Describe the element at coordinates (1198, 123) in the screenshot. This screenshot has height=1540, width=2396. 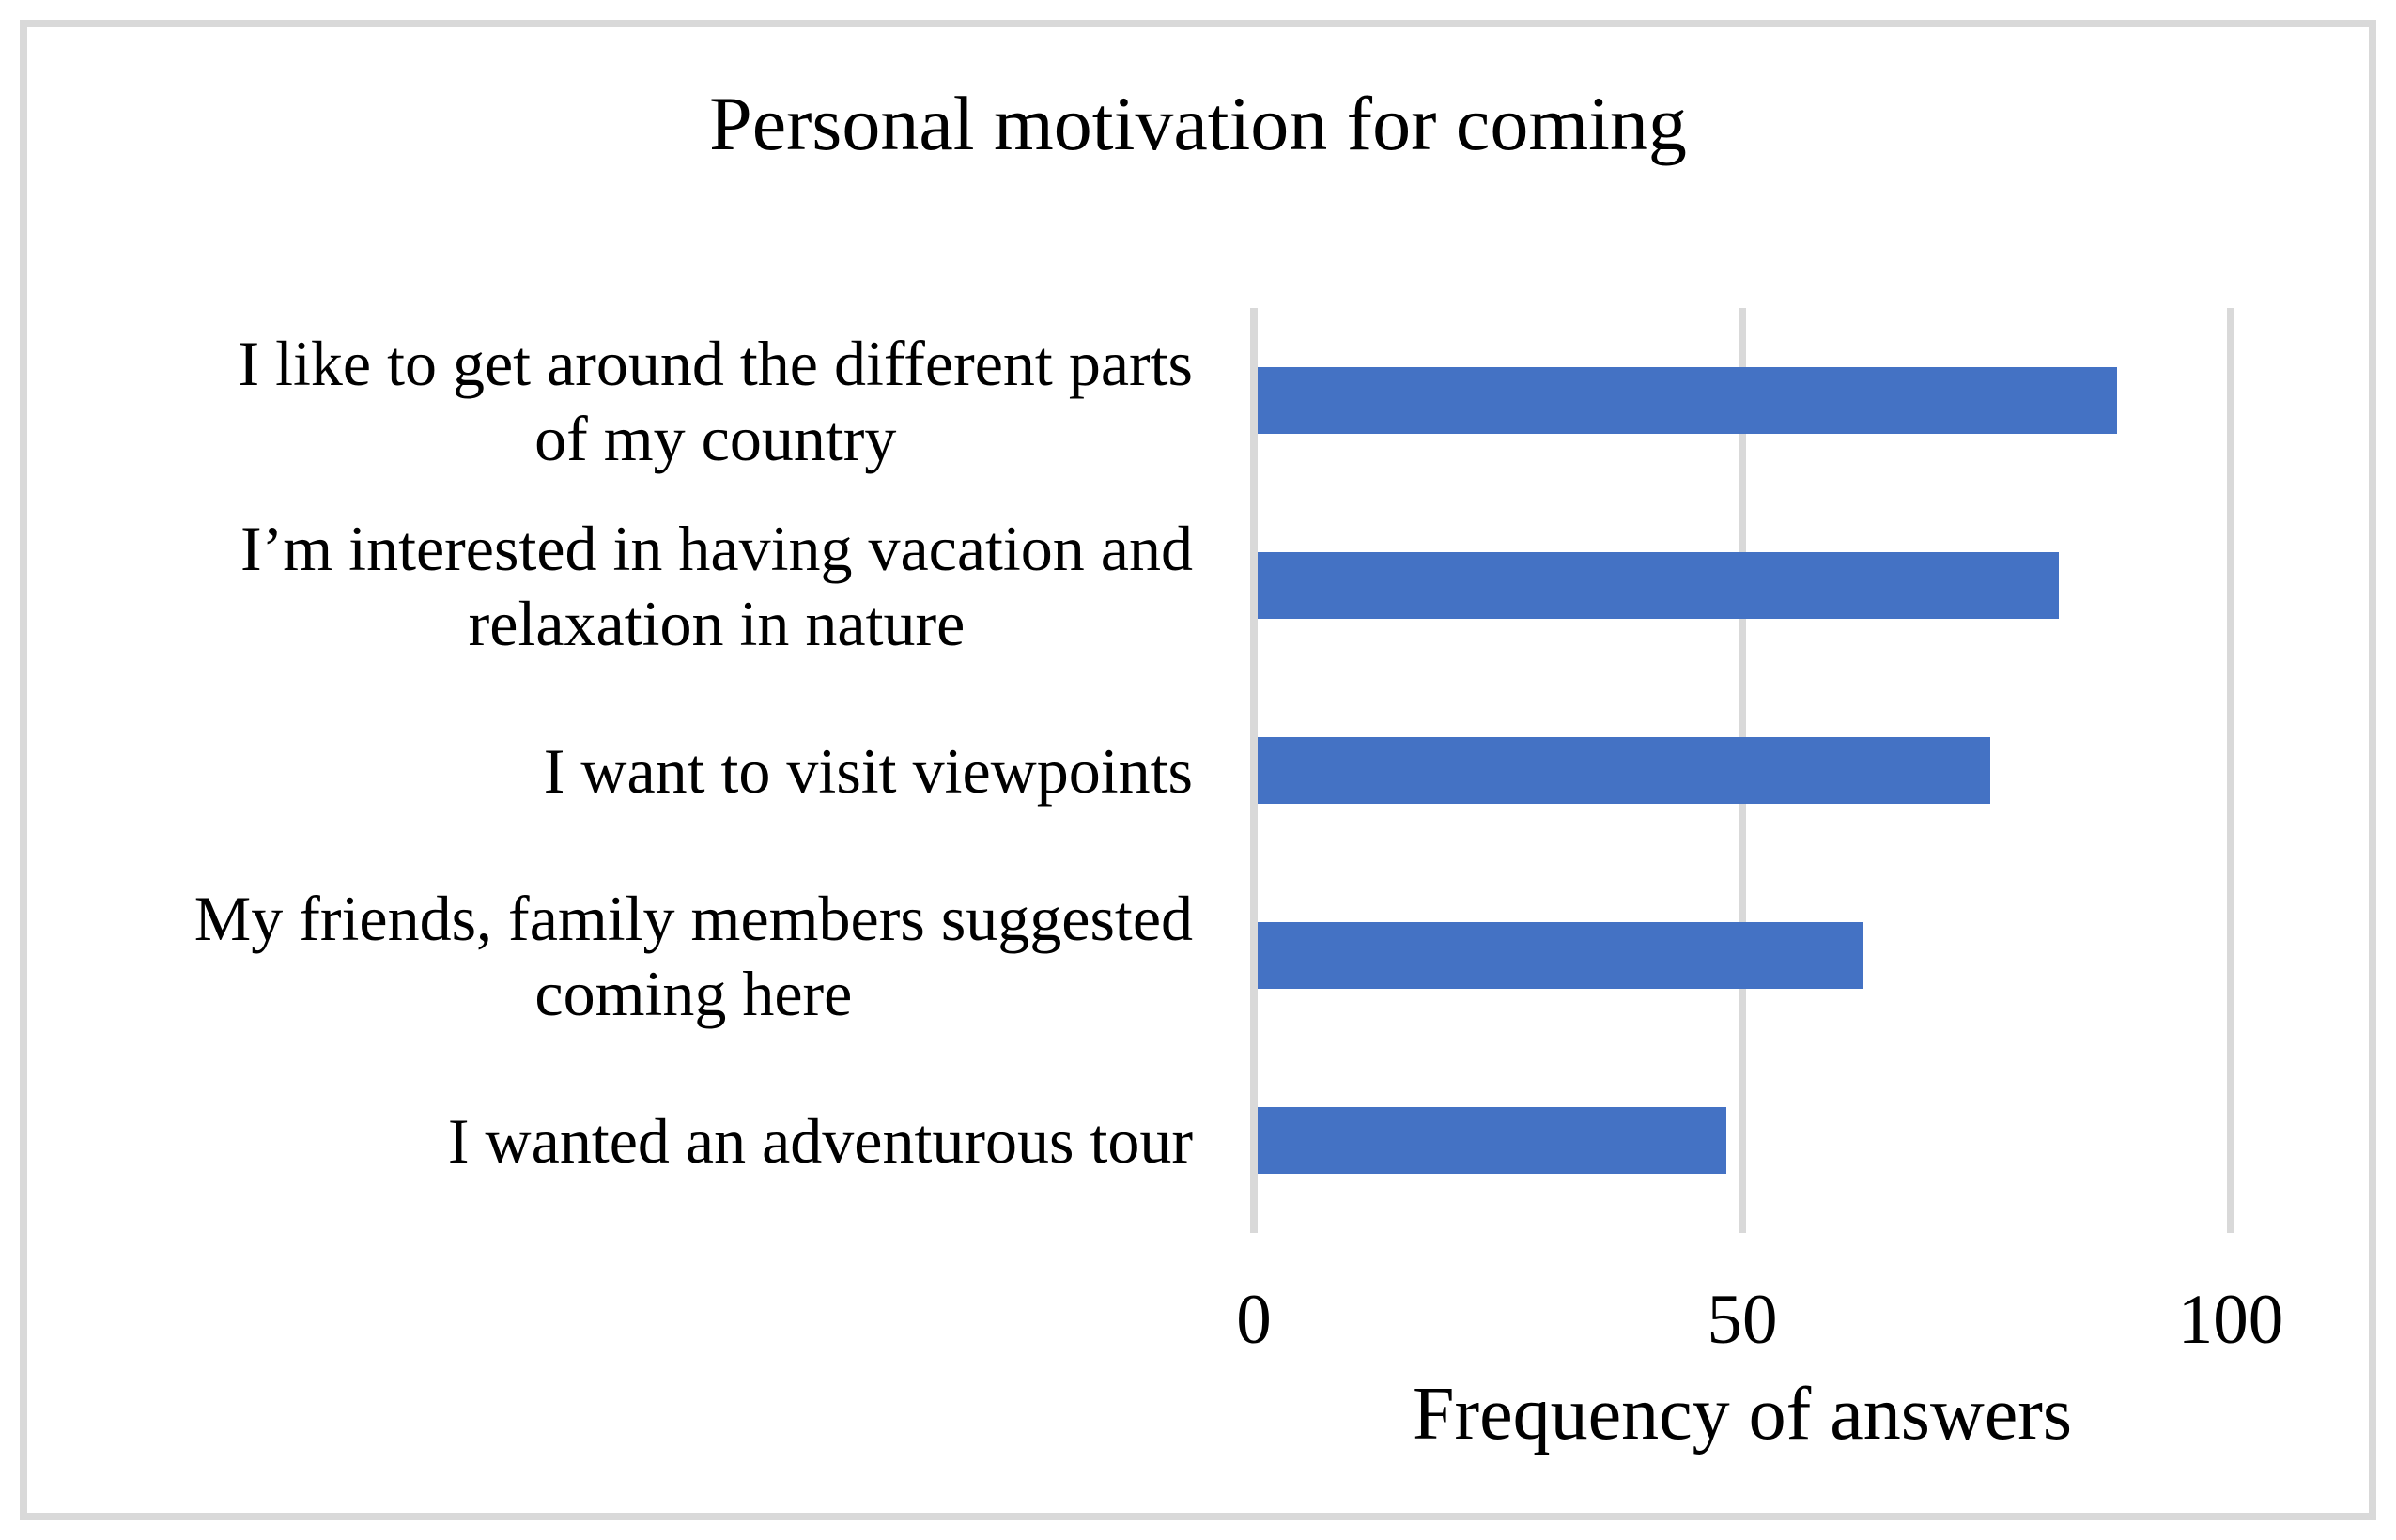
I see `chart-title: Personal motivation for coming` at that location.